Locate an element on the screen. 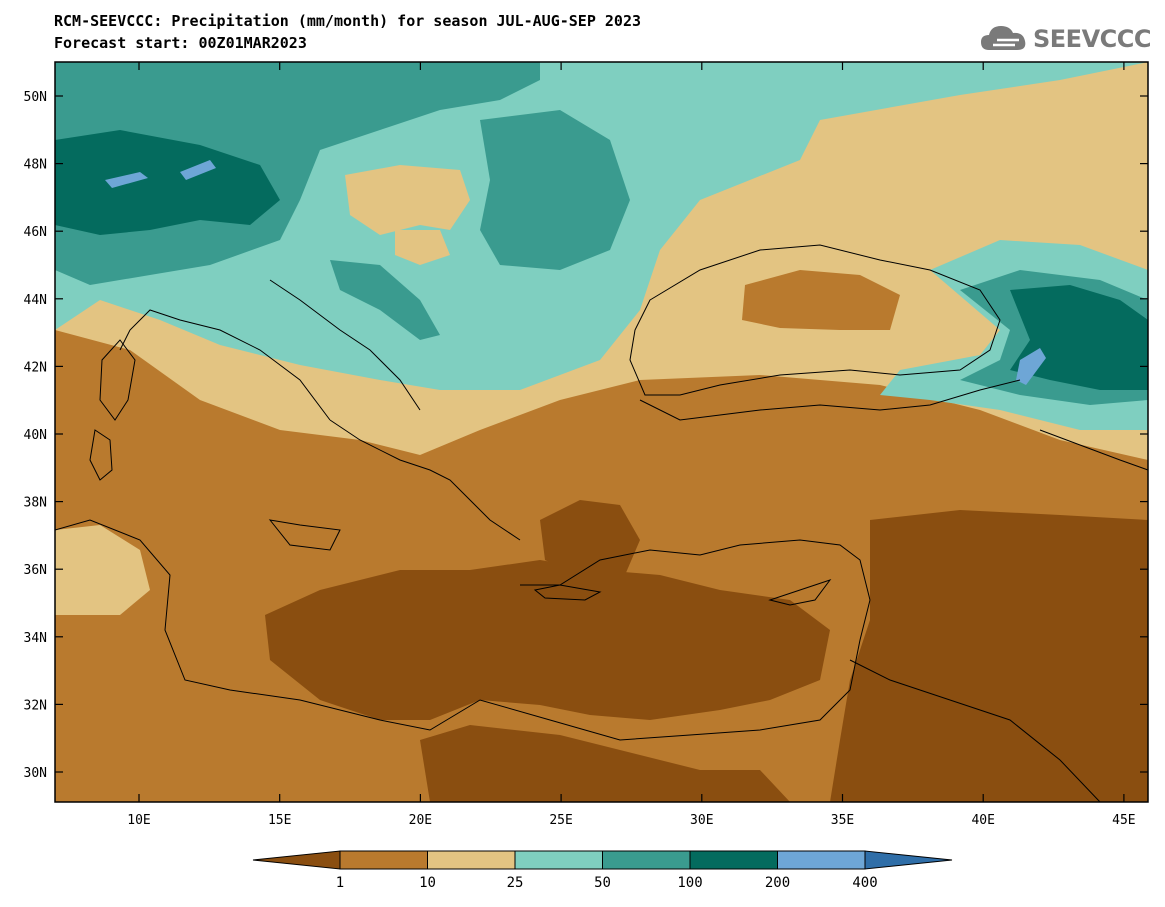 Image resolution: width=1165 pixels, height=907 pixels. lat-tick-label: 48N is located at coordinates (35, 165).